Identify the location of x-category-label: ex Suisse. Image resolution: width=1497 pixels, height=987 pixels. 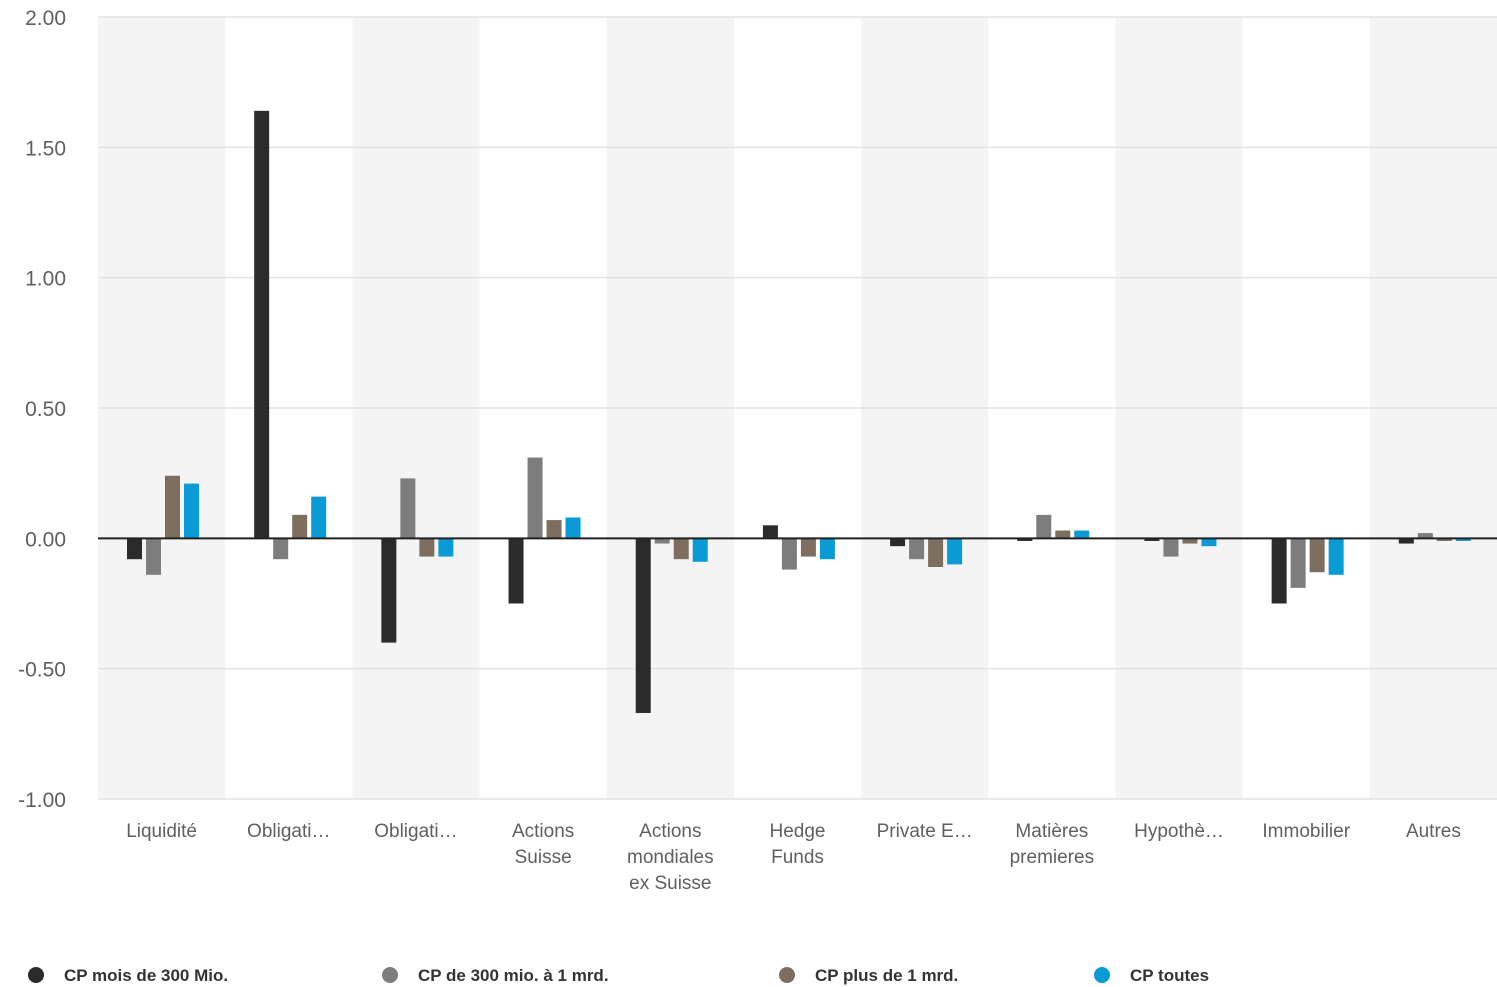
(670, 883).